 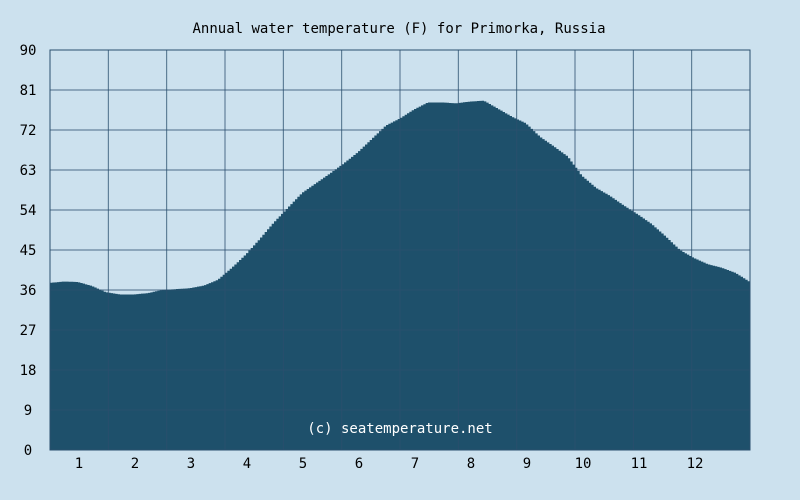 What do you see at coordinates (28, 51) in the screenshot?
I see `y-tick-label: 90` at bounding box center [28, 51].